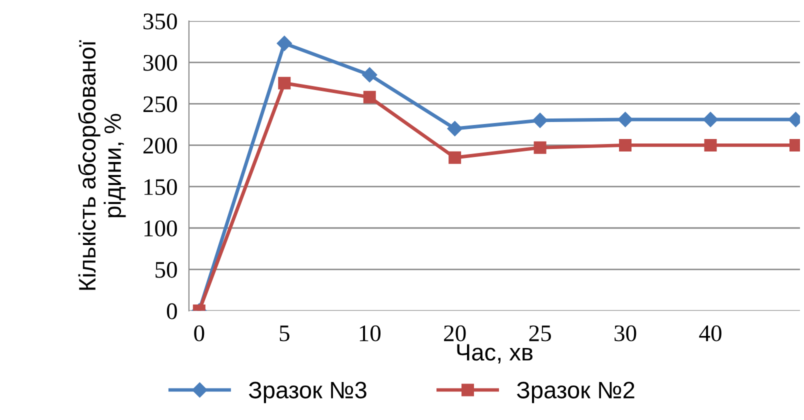 This screenshot has width=804, height=420. What do you see at coordinates (171, 311) in the screenshot?
I see `y-tick-label: 0` at bounding box center [171, 311].